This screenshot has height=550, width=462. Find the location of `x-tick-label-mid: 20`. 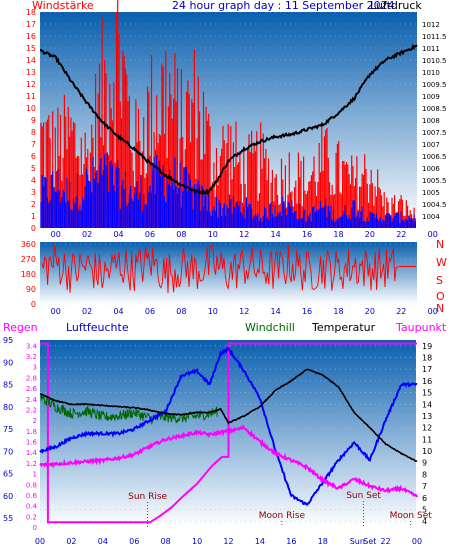

x-tick-label-mid: 20 is located at coordinates (370, 311).